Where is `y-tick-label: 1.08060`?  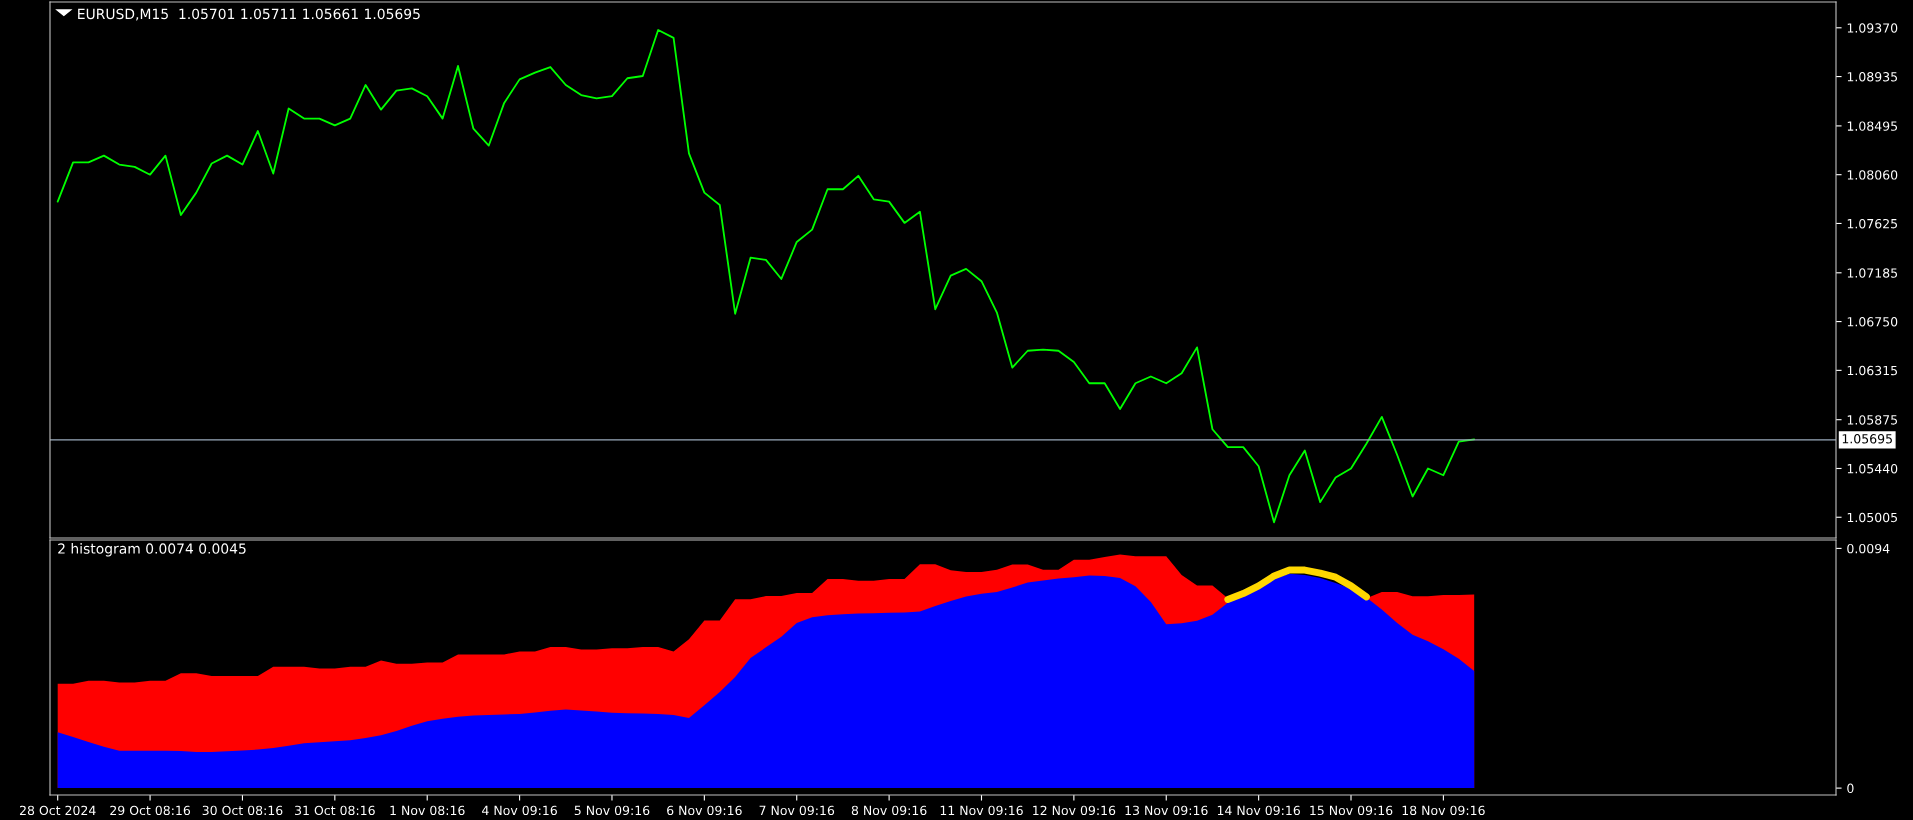
y-tick-label: 1.08060 is located at coordinates (1872, 175).